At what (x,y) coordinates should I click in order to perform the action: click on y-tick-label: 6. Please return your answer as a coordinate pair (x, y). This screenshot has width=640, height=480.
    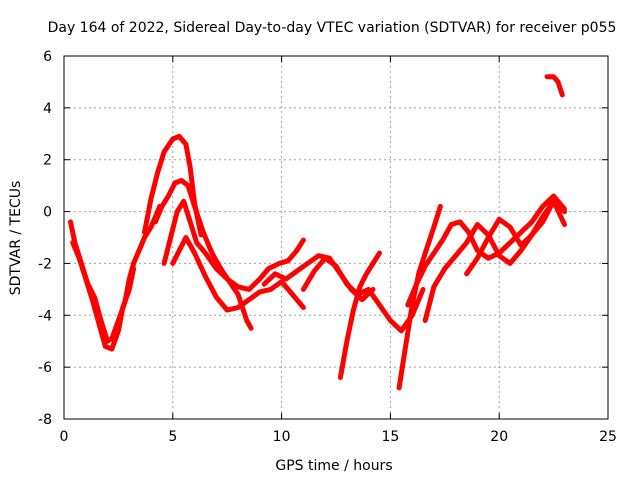
    Looking at the image, I should click on (47, 57).